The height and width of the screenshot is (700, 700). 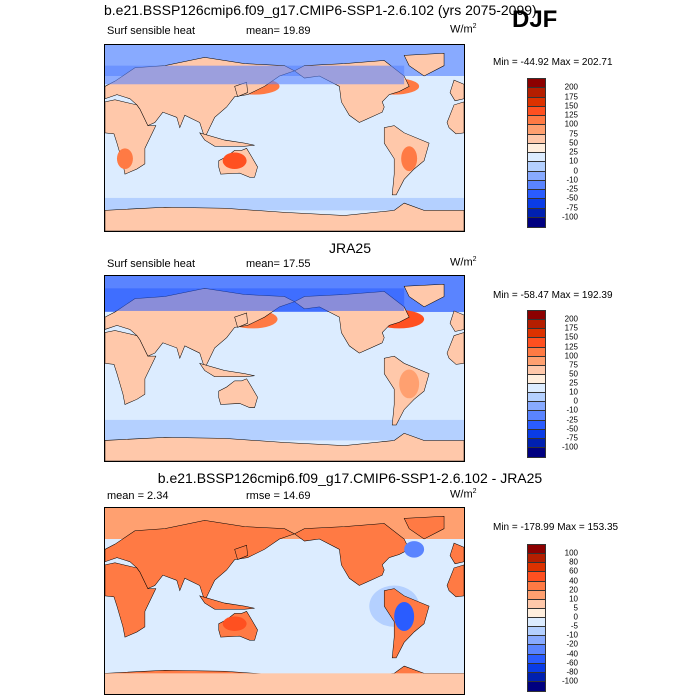 I want to click on colorbar-label: 50, so click(x=573, y=143).